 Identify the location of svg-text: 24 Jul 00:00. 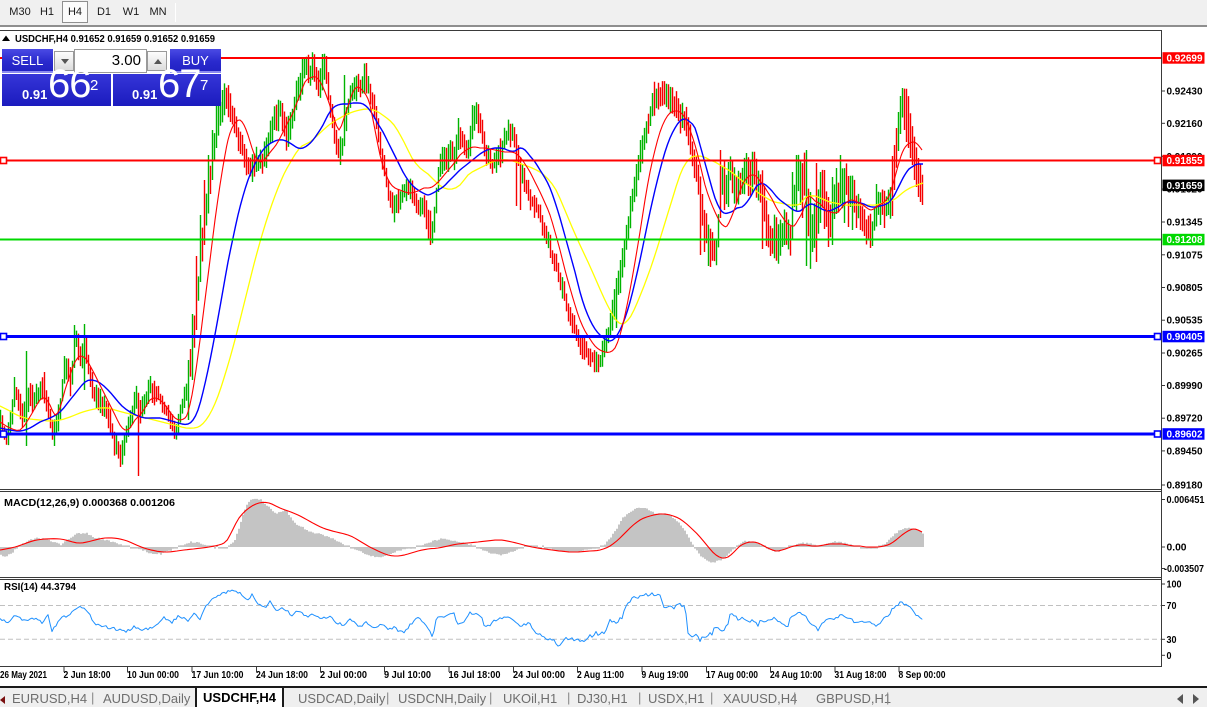
(539, 675).